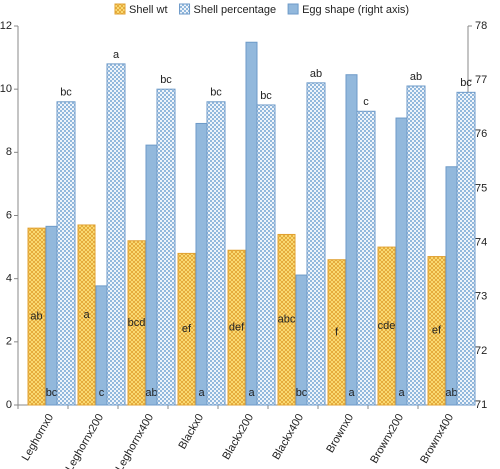  Describe the element at coordinates (481, 405) in the screenshot. I see `y2-tick-label: 71` at that location.